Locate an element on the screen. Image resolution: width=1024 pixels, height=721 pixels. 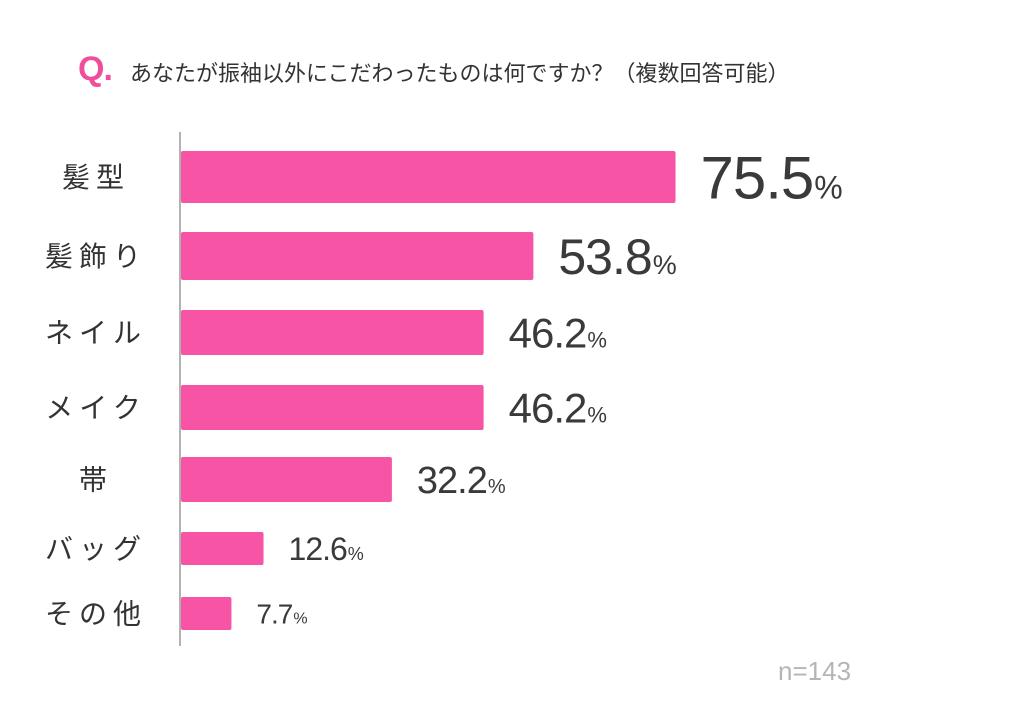
value-label: 12.6% is located at coordinates (326, 549).